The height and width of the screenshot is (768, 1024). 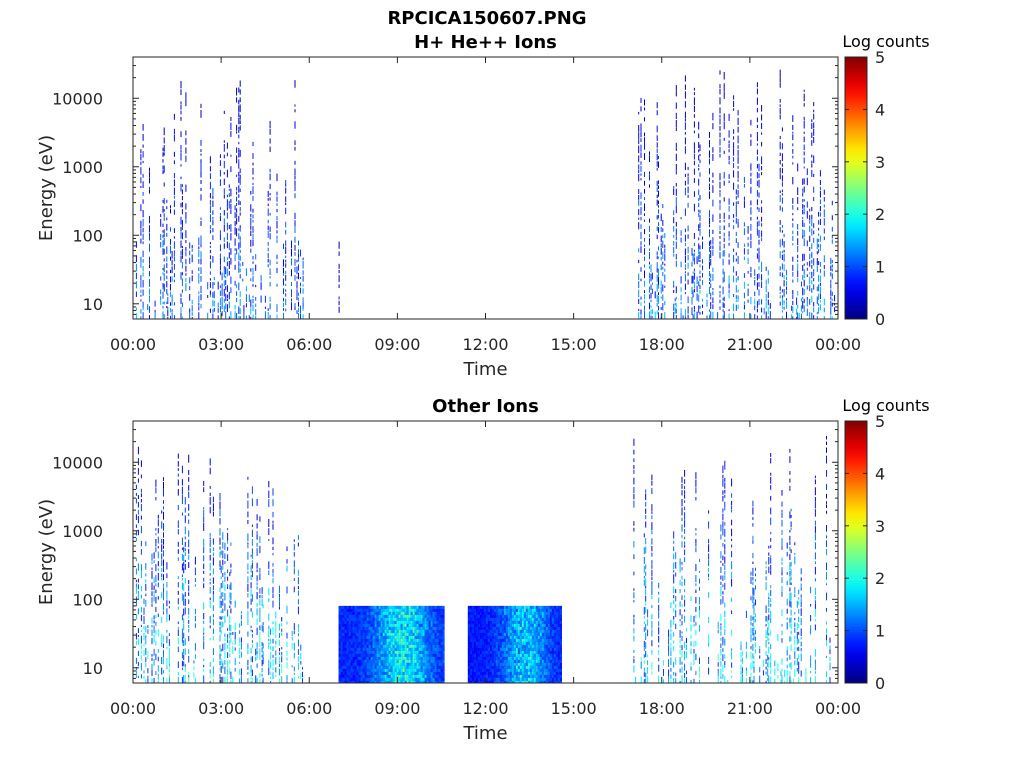 I want to click on x-tick-label: 00:00, so click(x=838, y=344).